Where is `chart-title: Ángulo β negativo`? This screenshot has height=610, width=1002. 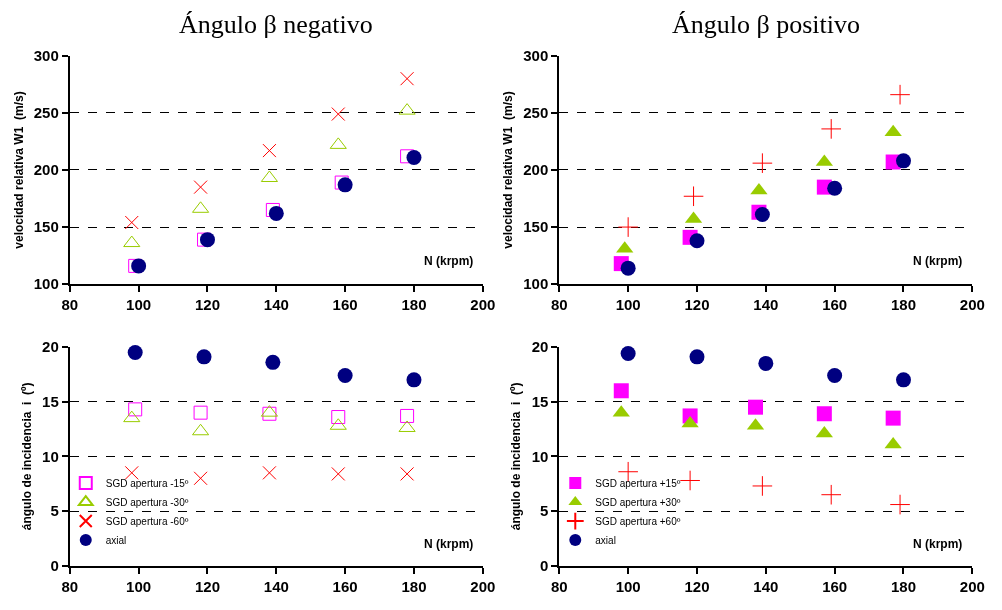 chart-title: Ángulo β negativo is located at coordinates (276, 24).